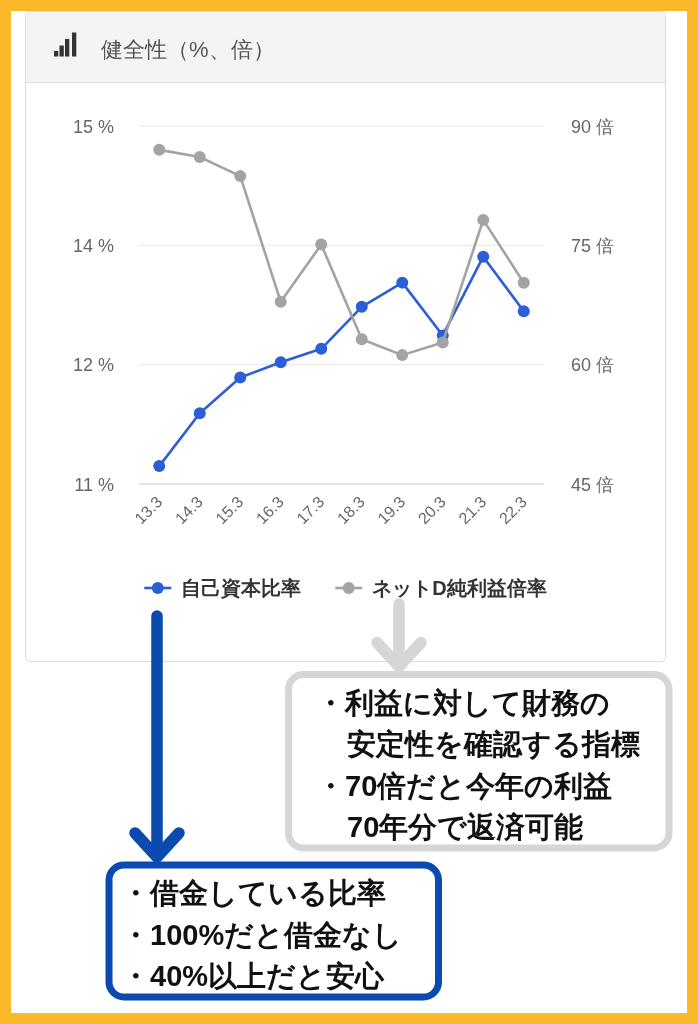 This screenshot has height=1024, width=698. I want to click on x-tick-label: 16.3, so click(269, 510).